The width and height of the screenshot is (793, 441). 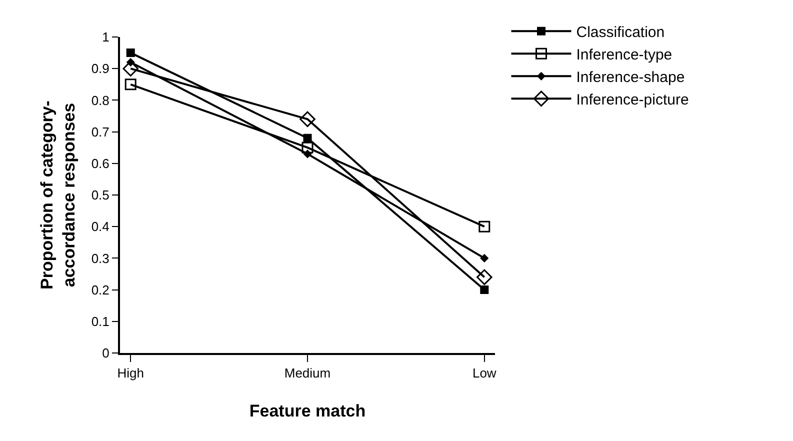 I want to click on legend-label: Inference-shape, so click(x=630, y=77).